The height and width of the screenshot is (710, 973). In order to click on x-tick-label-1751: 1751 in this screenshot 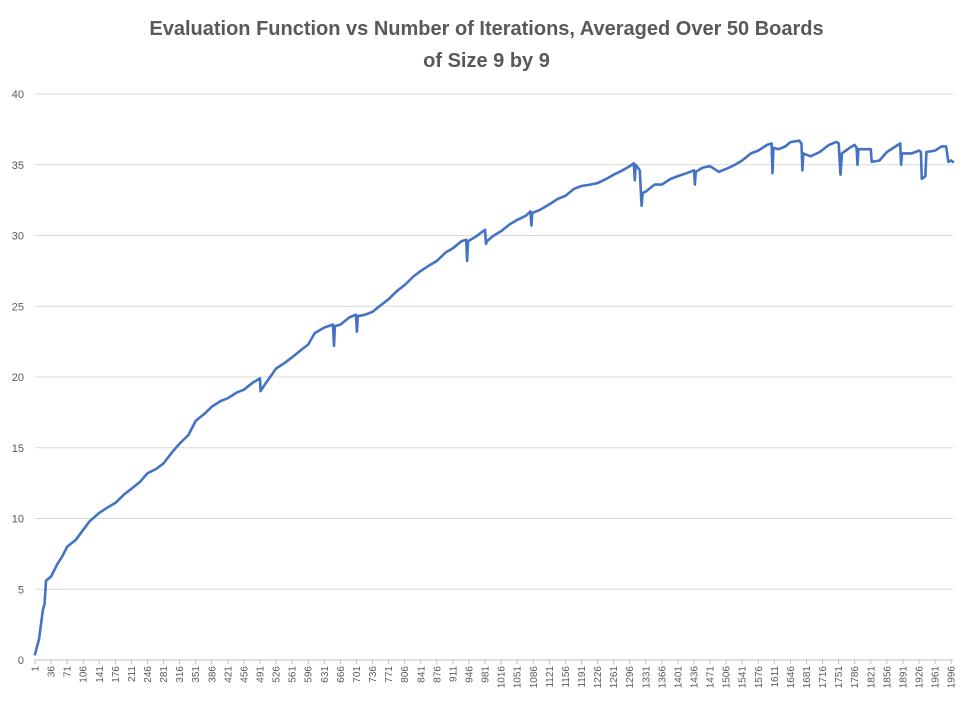, I will do `click(839, 677)`.